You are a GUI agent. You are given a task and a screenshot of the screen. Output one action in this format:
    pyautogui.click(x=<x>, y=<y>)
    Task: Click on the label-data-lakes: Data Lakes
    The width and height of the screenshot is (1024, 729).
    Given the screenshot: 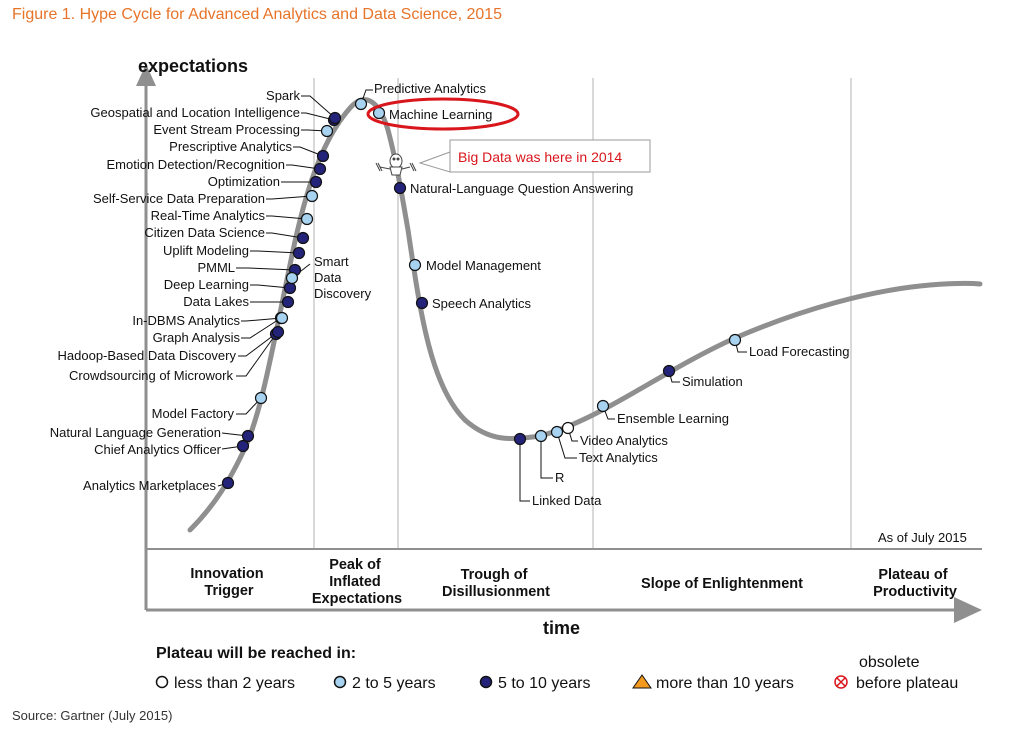 What is the action you would take?
    pyautogui.click(x=216, y=301)
    